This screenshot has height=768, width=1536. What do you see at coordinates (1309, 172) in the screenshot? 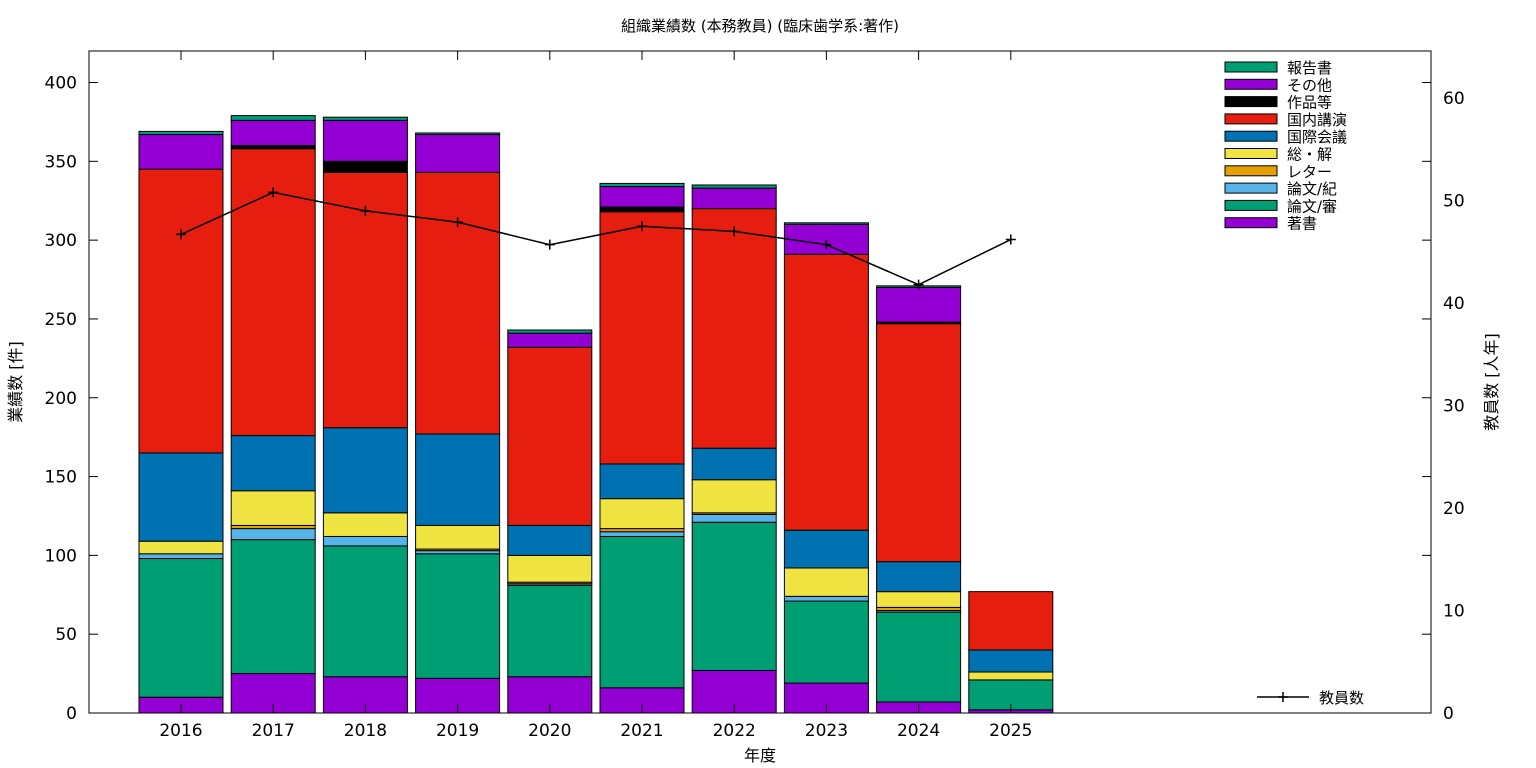
I see `legend-label: レター` at bounding box center [1309, 172].